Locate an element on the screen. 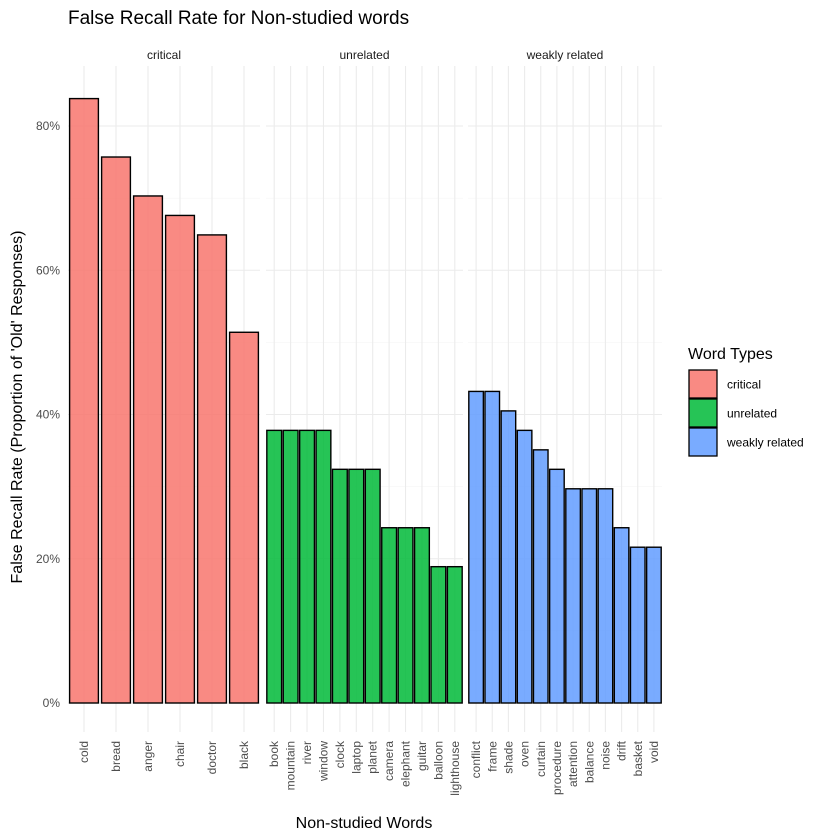 The image size is (840, 840). x-tick-label-conflict: conflict is located at coordinates (476, 759).